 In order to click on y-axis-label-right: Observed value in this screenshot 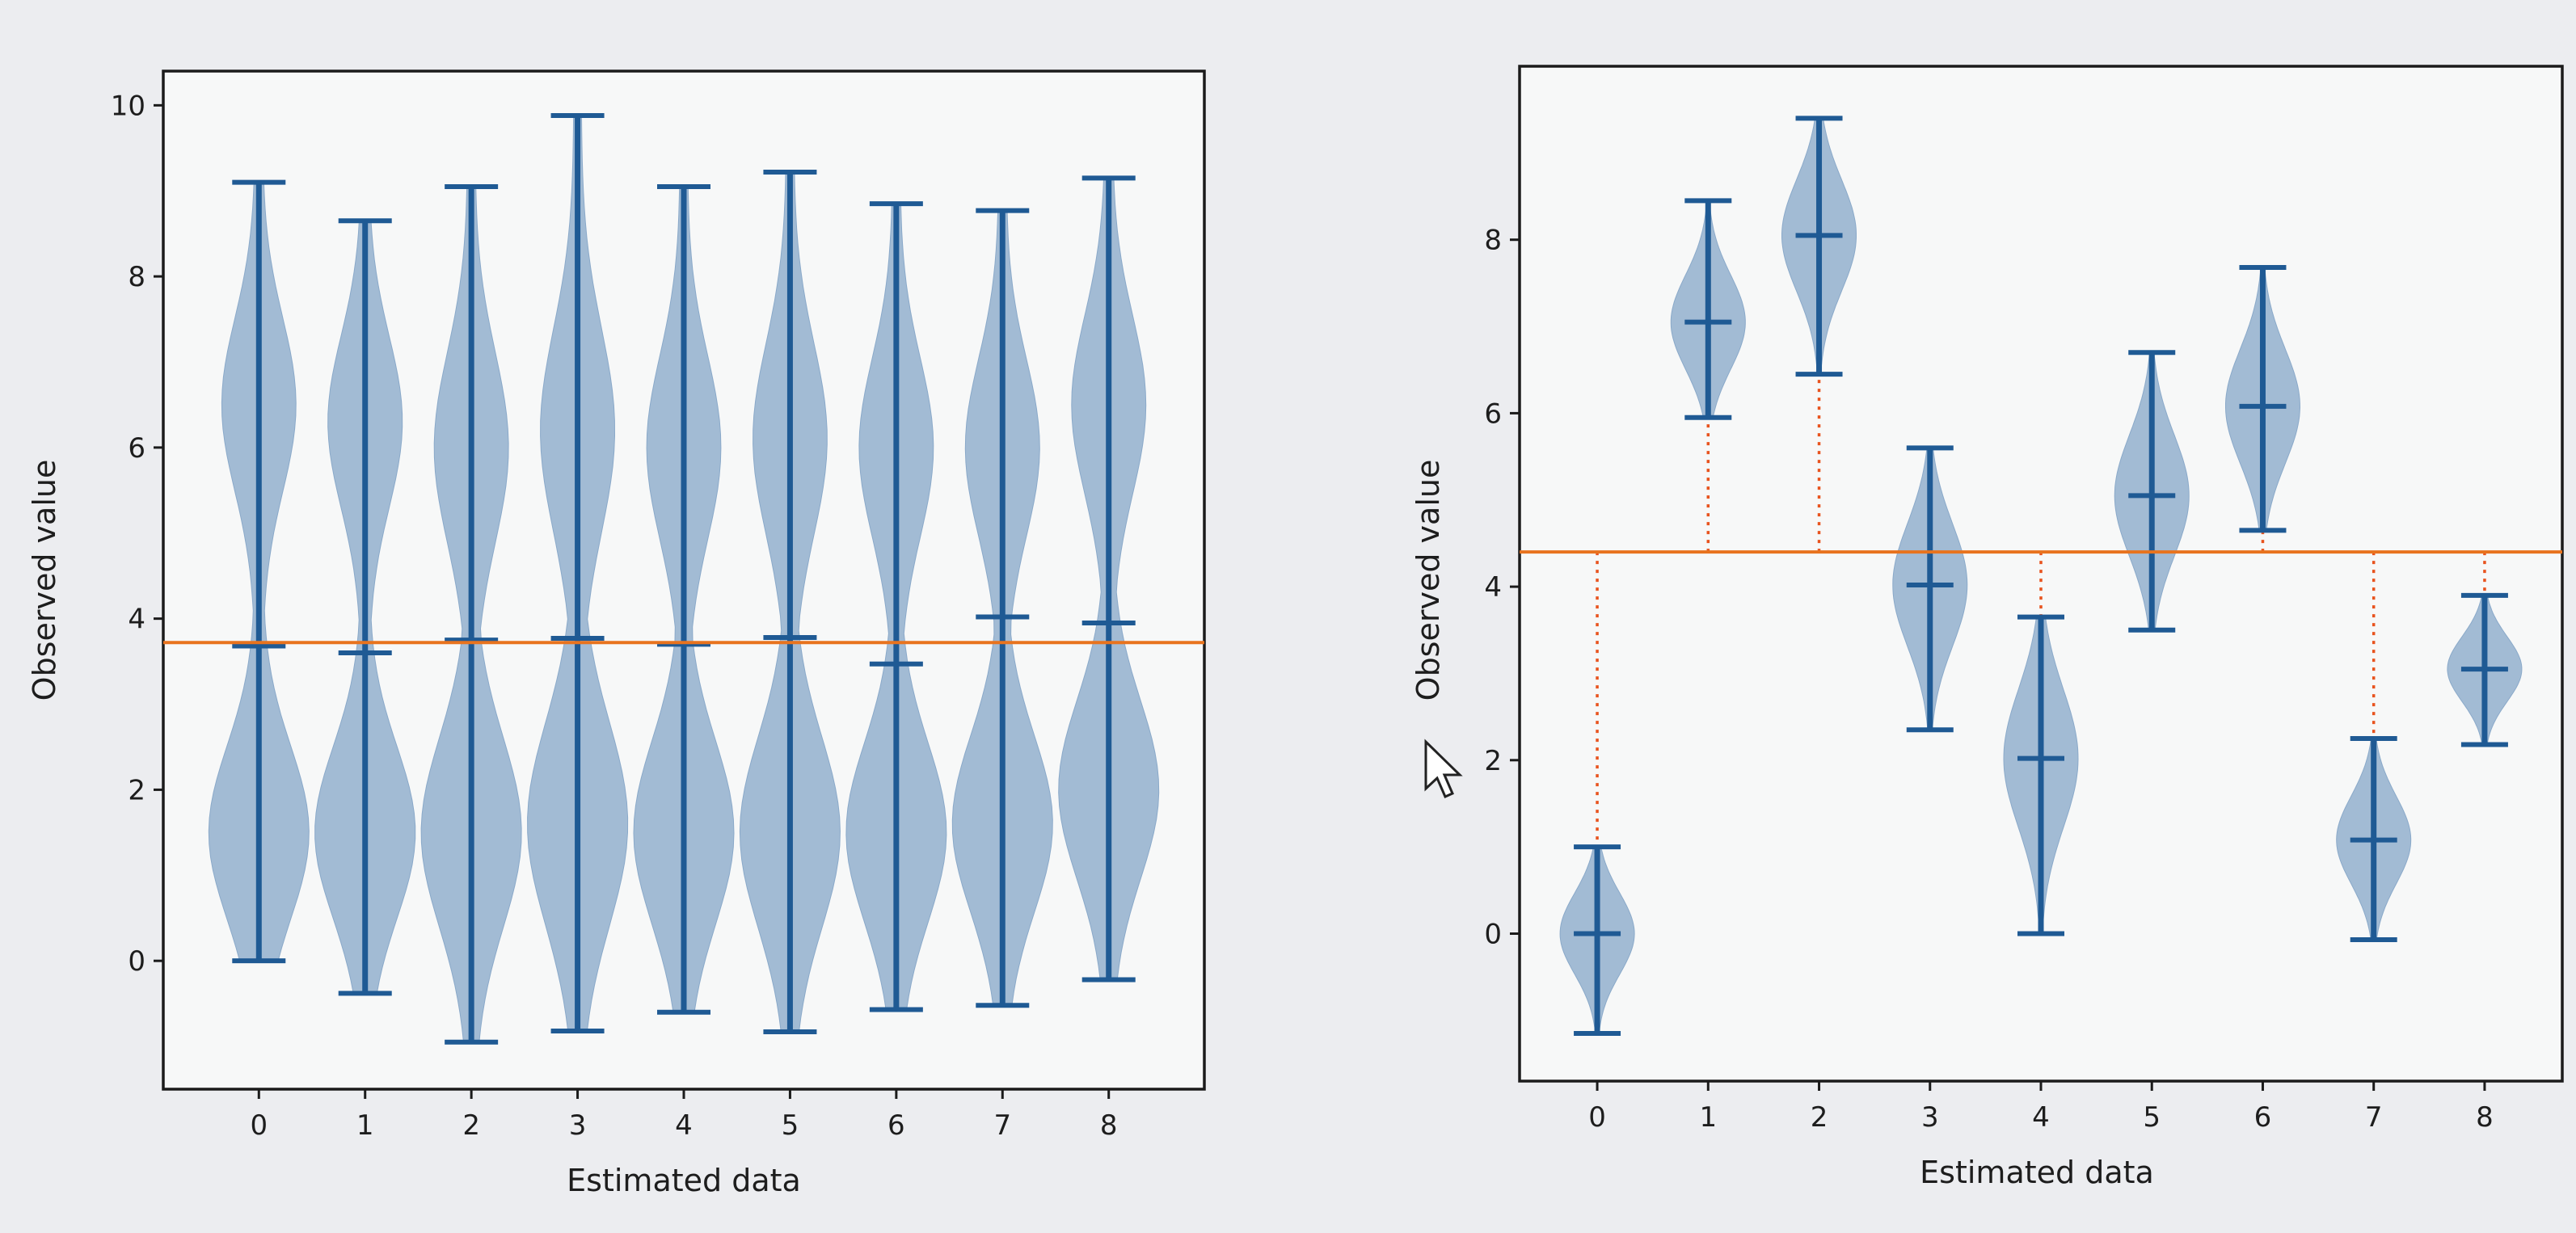, I will do `click(1428, 580)`.